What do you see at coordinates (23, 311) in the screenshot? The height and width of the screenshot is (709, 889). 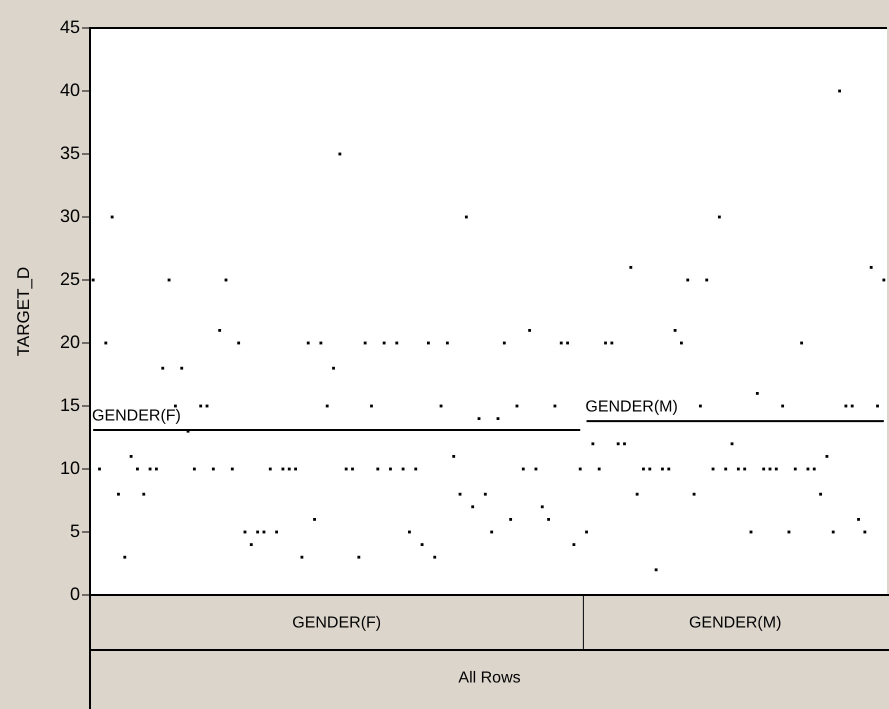 I see `y-axis-title: TARGET_D` at bounding box center [23, 311].